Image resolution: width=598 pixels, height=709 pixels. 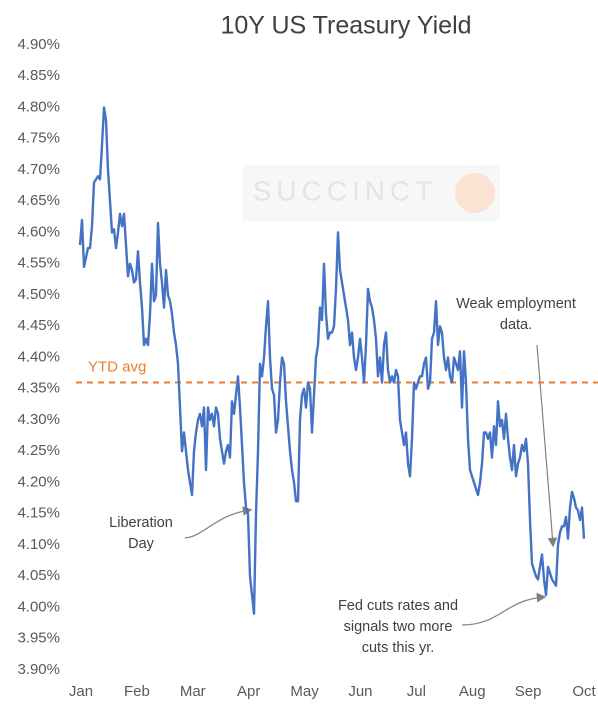 What do you see at coordinates (38, 606) in the screenshot?
I see `y-tick-label: 4.00%` at bounding box center [38, 606].